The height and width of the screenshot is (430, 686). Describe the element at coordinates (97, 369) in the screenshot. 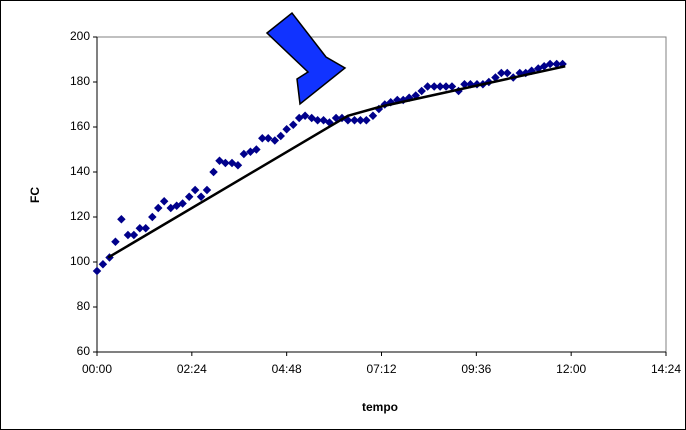

I see `x-tick-label: 00:00` at that location.